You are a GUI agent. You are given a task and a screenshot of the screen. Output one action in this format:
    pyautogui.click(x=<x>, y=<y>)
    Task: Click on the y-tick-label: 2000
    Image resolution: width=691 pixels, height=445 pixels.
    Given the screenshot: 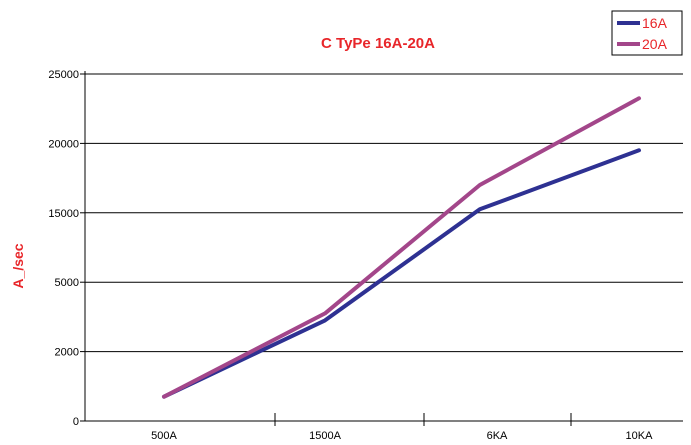 What is the action you would take?
    pyautogui.click(x=67, y=353)
    